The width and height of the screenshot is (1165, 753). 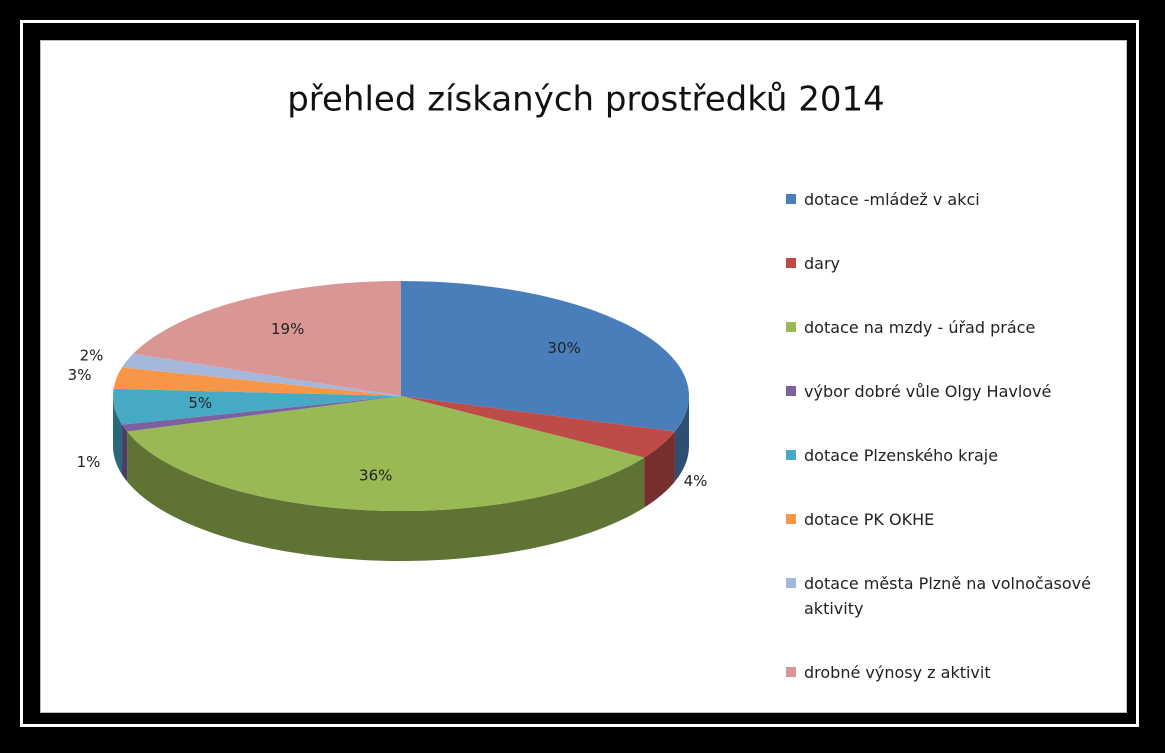 What do you see at coordinates (92, 355) in the screenshot?
I see `data-label: 2%` at bounding box center [92, 355].